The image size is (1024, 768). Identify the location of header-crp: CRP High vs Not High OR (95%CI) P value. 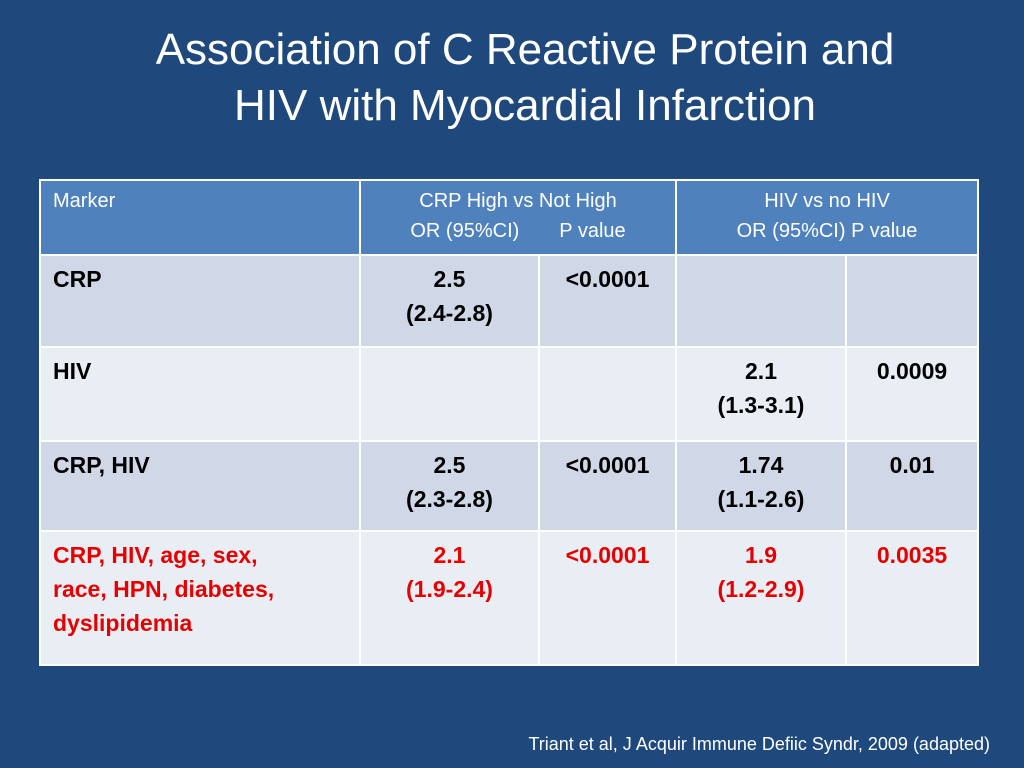
(518, 217).